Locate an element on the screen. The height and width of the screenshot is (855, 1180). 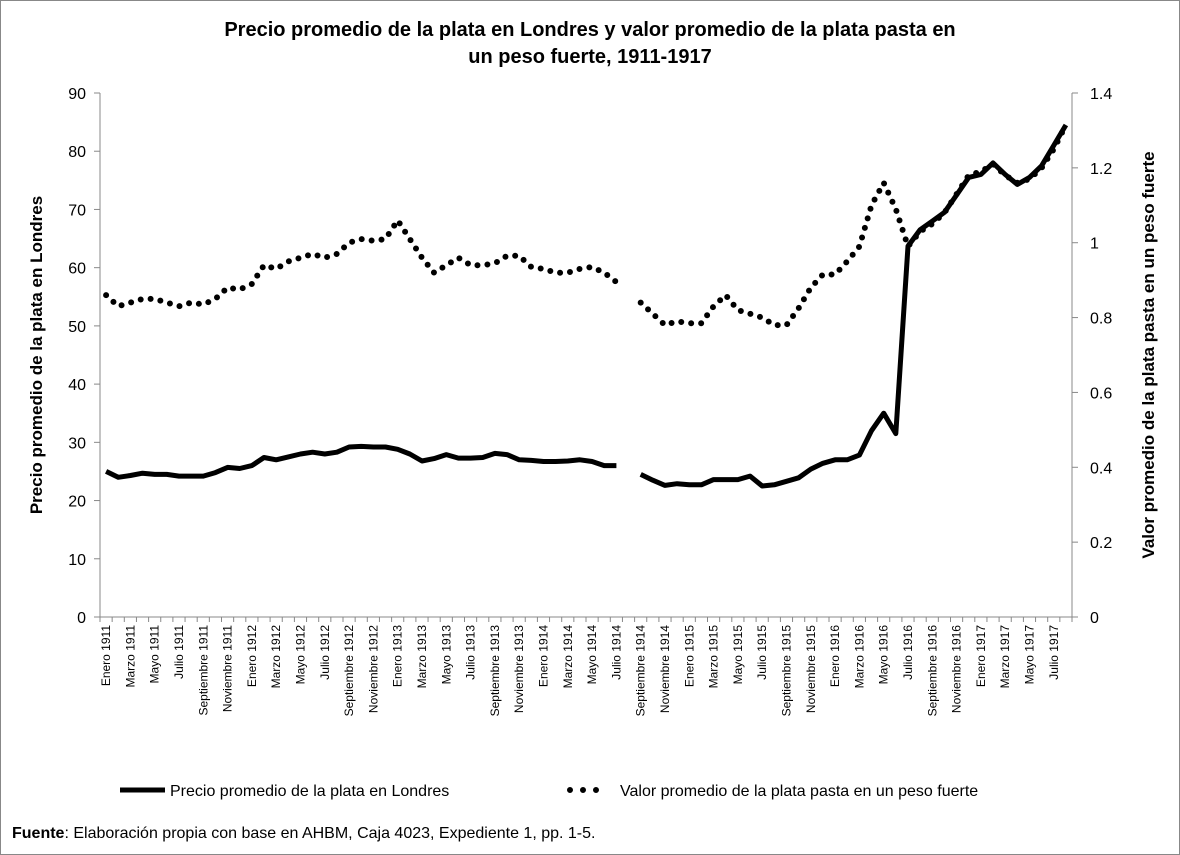
y-tick-label: 90 is located at coordinates (77, 94).